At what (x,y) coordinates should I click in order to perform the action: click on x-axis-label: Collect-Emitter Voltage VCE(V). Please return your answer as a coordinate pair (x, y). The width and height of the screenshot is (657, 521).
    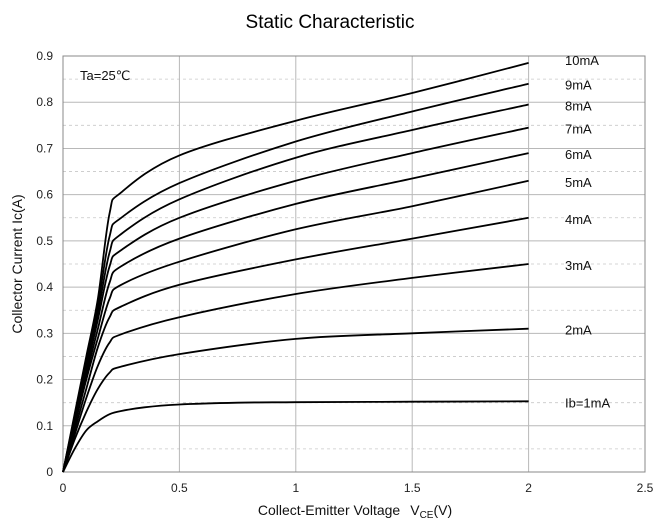
    Looking at the image, I should click on (355, 511).